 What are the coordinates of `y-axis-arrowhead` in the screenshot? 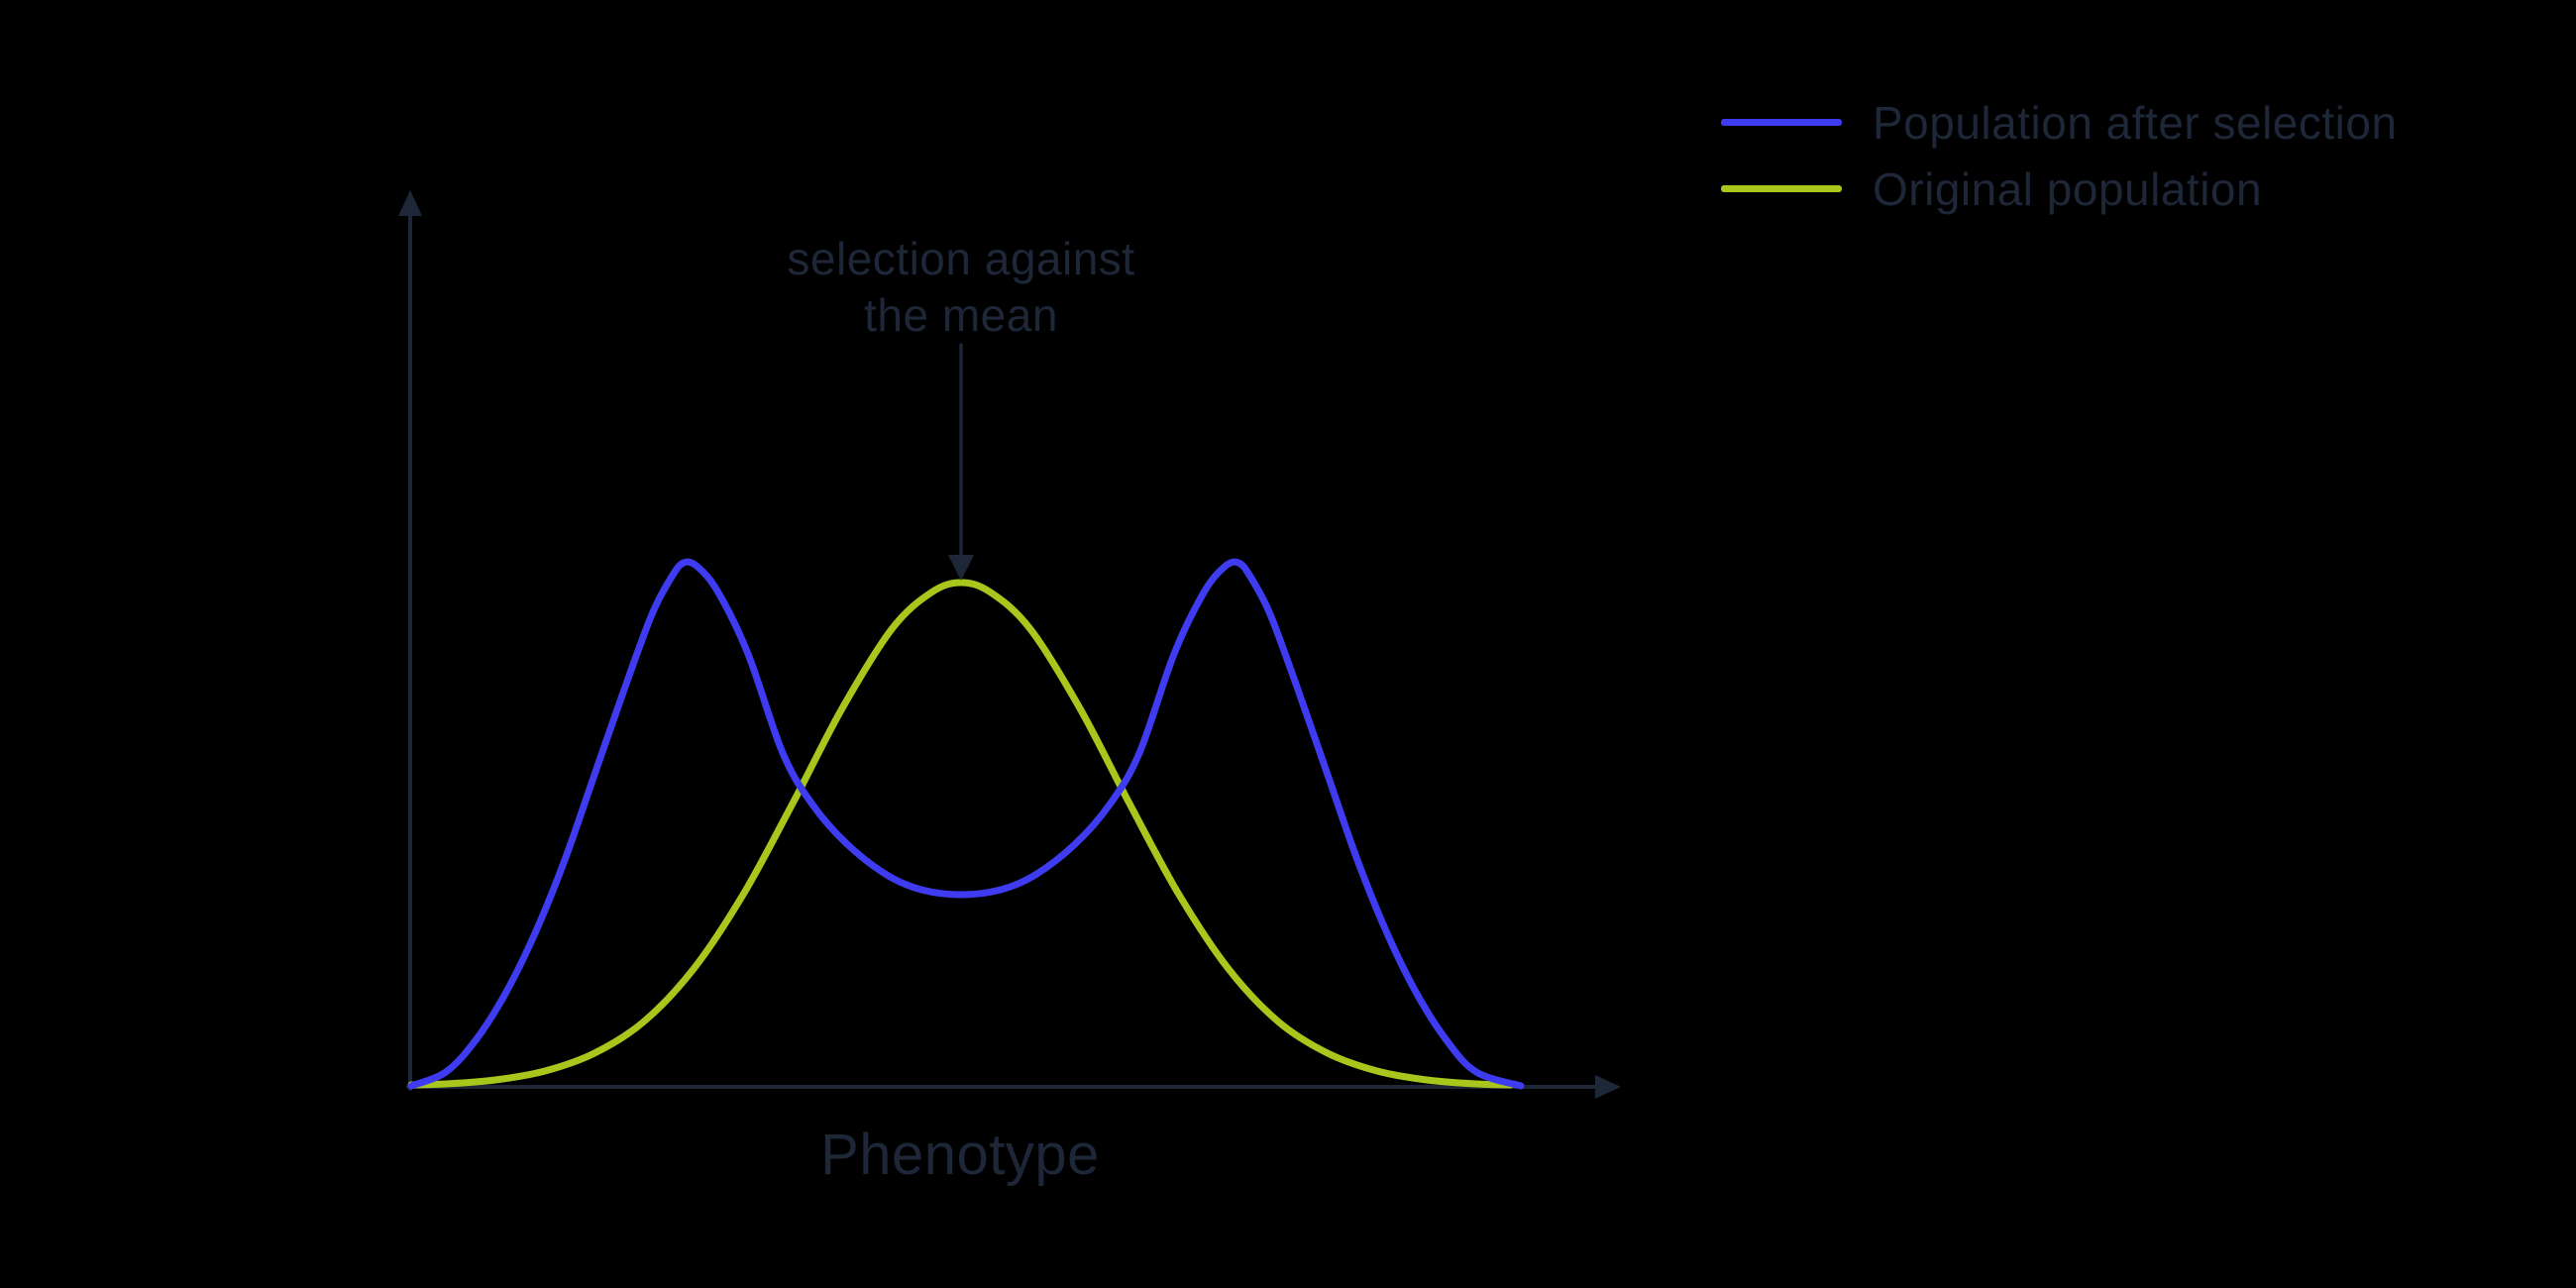 It's located at (410, 203).